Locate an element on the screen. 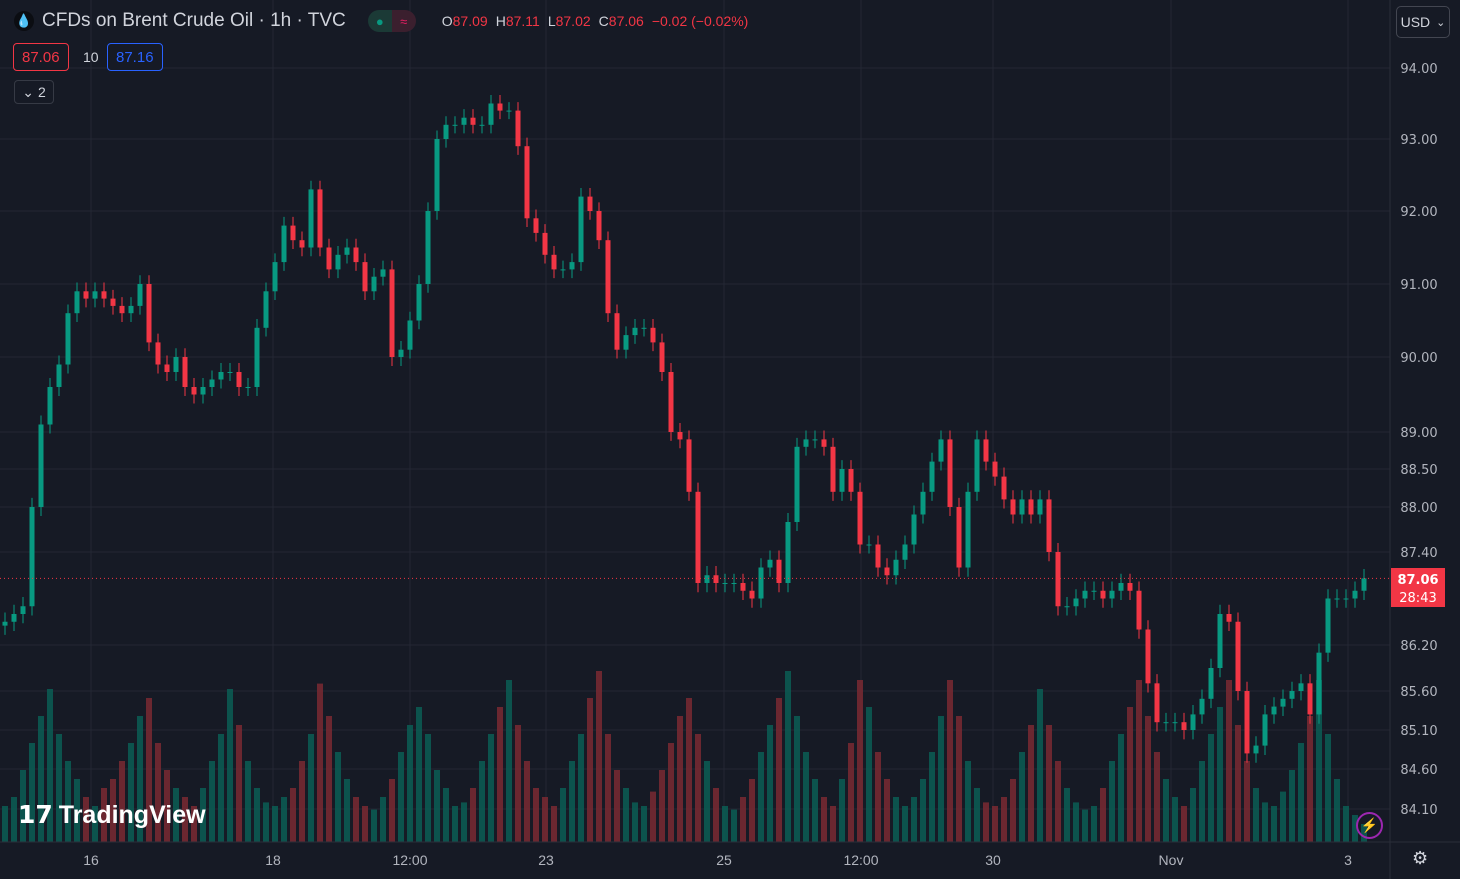 The height and width of the screenshot is (879, 1460). last-price-badge is located at coordinates (1418, 587).